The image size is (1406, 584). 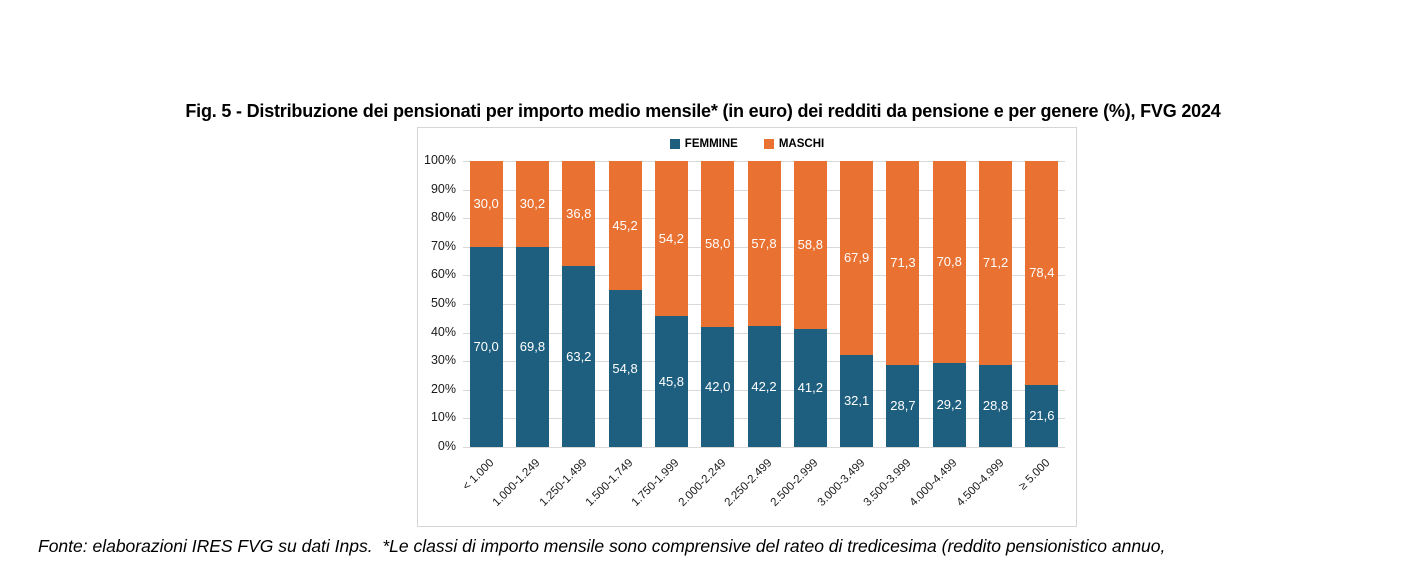 I want to click on femmine-value-label: 42,0, so click(x=718, y=386).